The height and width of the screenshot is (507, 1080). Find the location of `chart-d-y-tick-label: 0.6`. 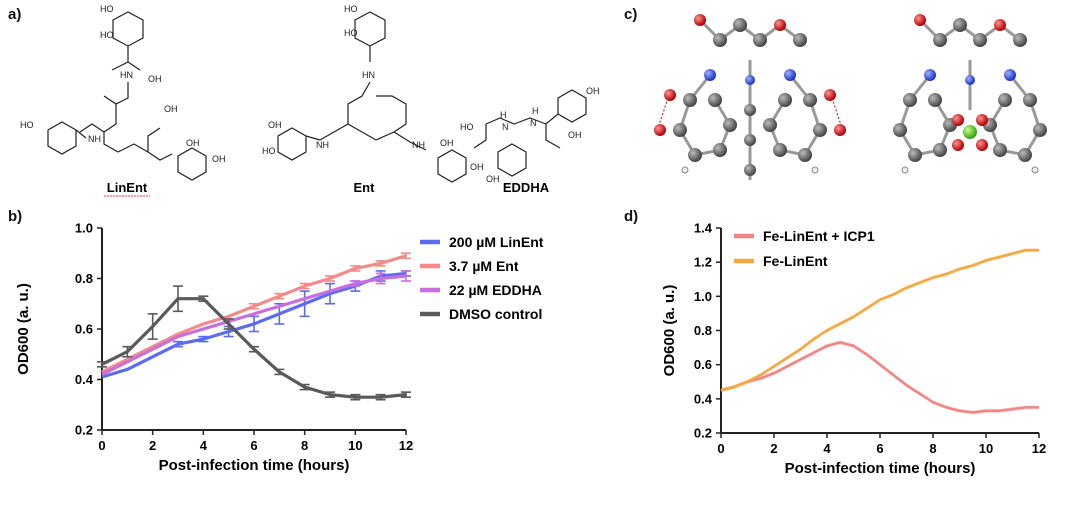

chart-d-y-tick-label: 0.6 is located at coordinates (703, 364).